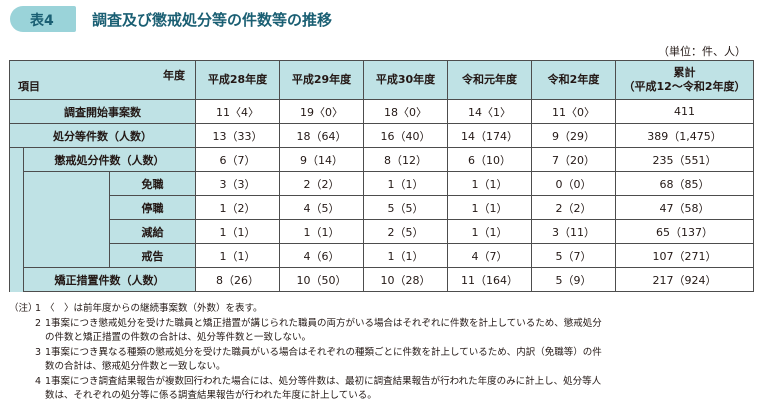 This screenshot has width=760, height=415. What do you see at coordinates (29, 86) in the screenshot?
I see `header-item-label: 項目` at bounding box center [29, 86].